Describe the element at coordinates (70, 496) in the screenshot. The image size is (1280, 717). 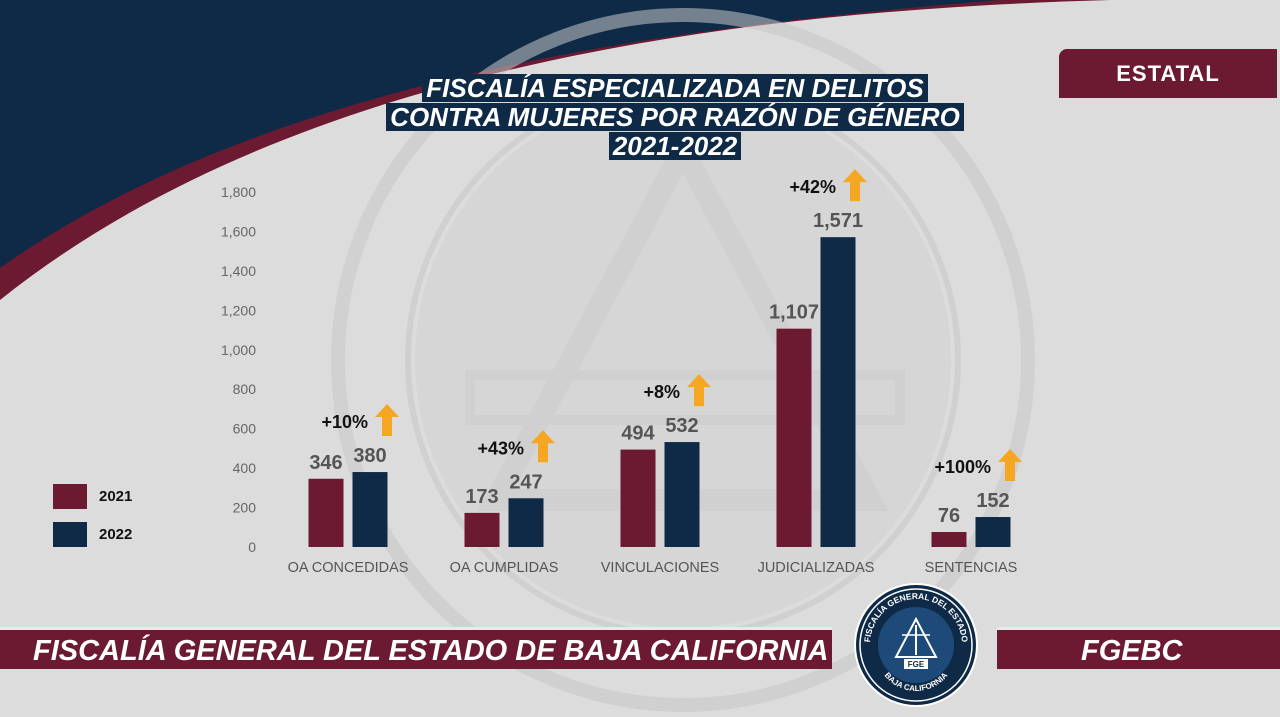
I see `legend-swatch-2021` at that location.